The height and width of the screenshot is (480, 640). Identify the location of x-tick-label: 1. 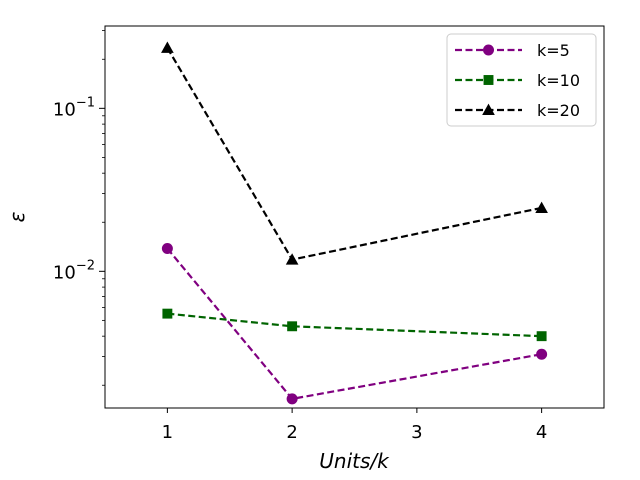
(167, 432).